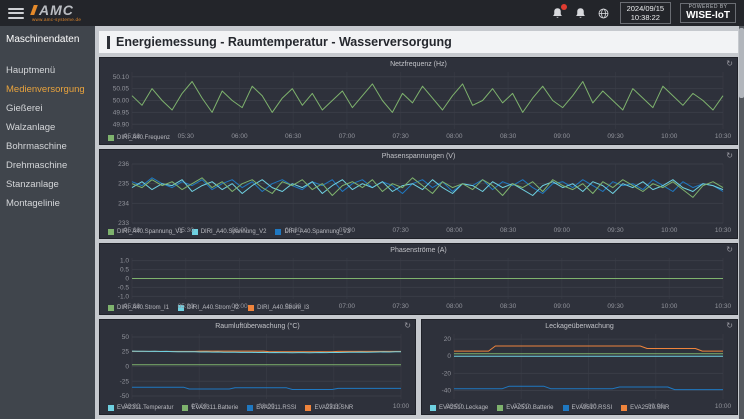 This screenshot has width=744, height=419. Describe the element at coordinates (213, 308) in the screenshot. I see `legend-label: DIRI_A40.Strom_I2` at that location.